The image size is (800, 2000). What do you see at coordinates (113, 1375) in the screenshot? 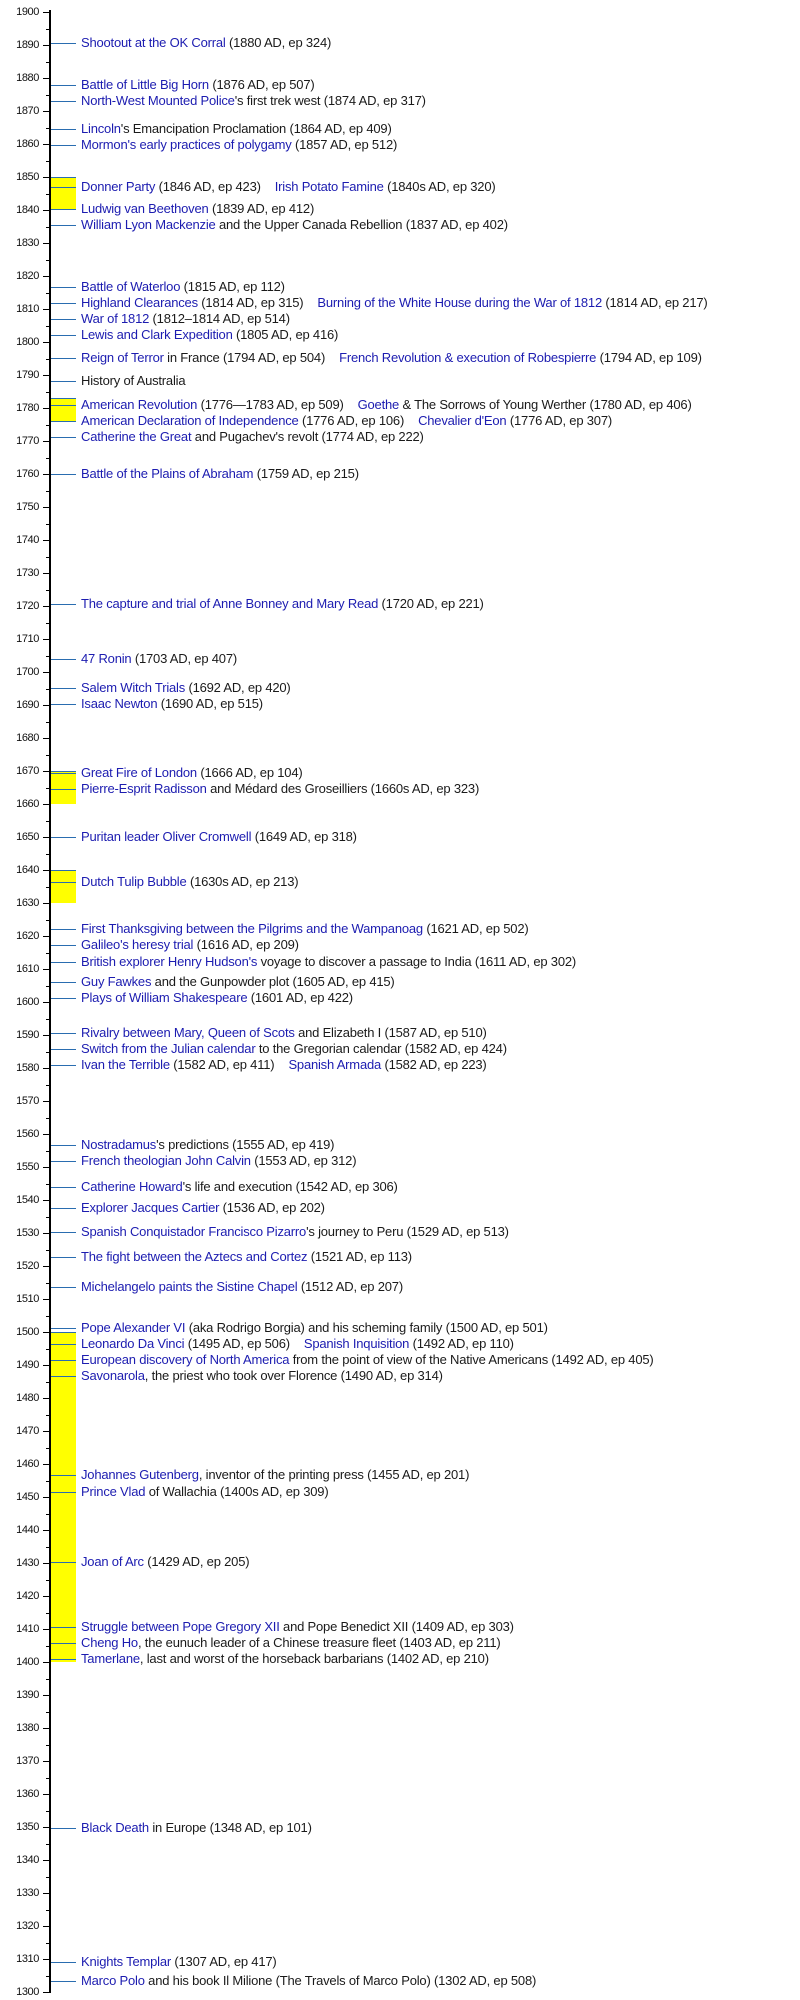
I see `event-link: Savonarola` at bounding box center [113, 1375].